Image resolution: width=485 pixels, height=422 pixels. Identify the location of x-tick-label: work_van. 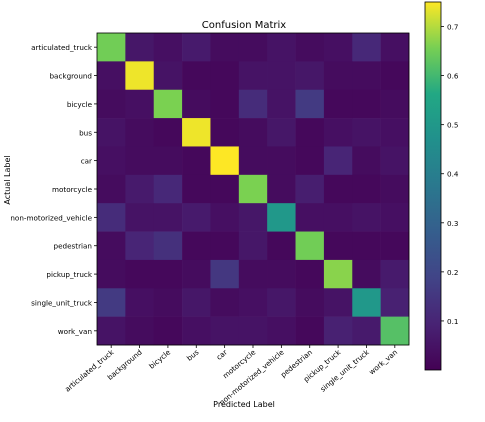
(383, 362).